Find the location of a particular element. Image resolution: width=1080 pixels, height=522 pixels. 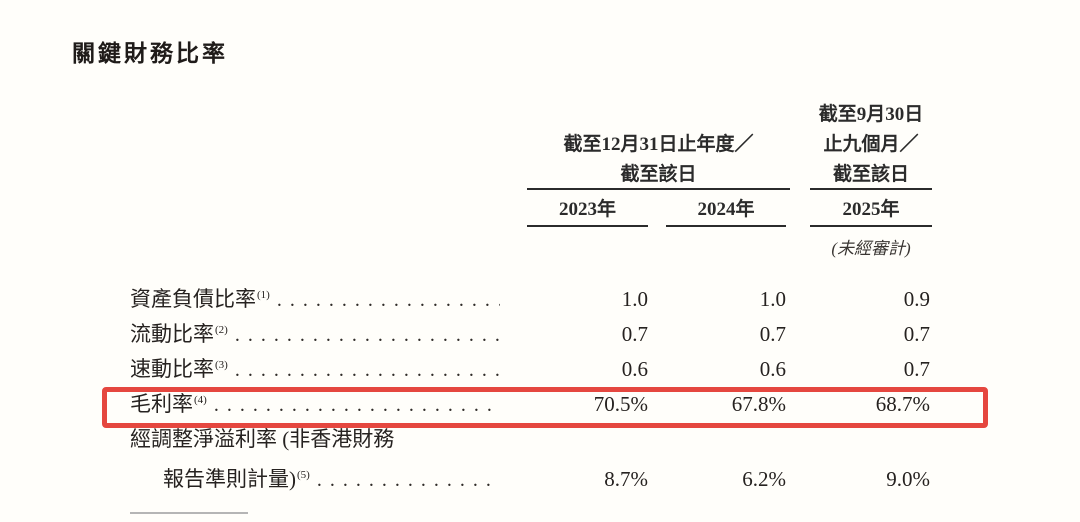

footnote-marker: (5) is located at coordinates (303, 475).